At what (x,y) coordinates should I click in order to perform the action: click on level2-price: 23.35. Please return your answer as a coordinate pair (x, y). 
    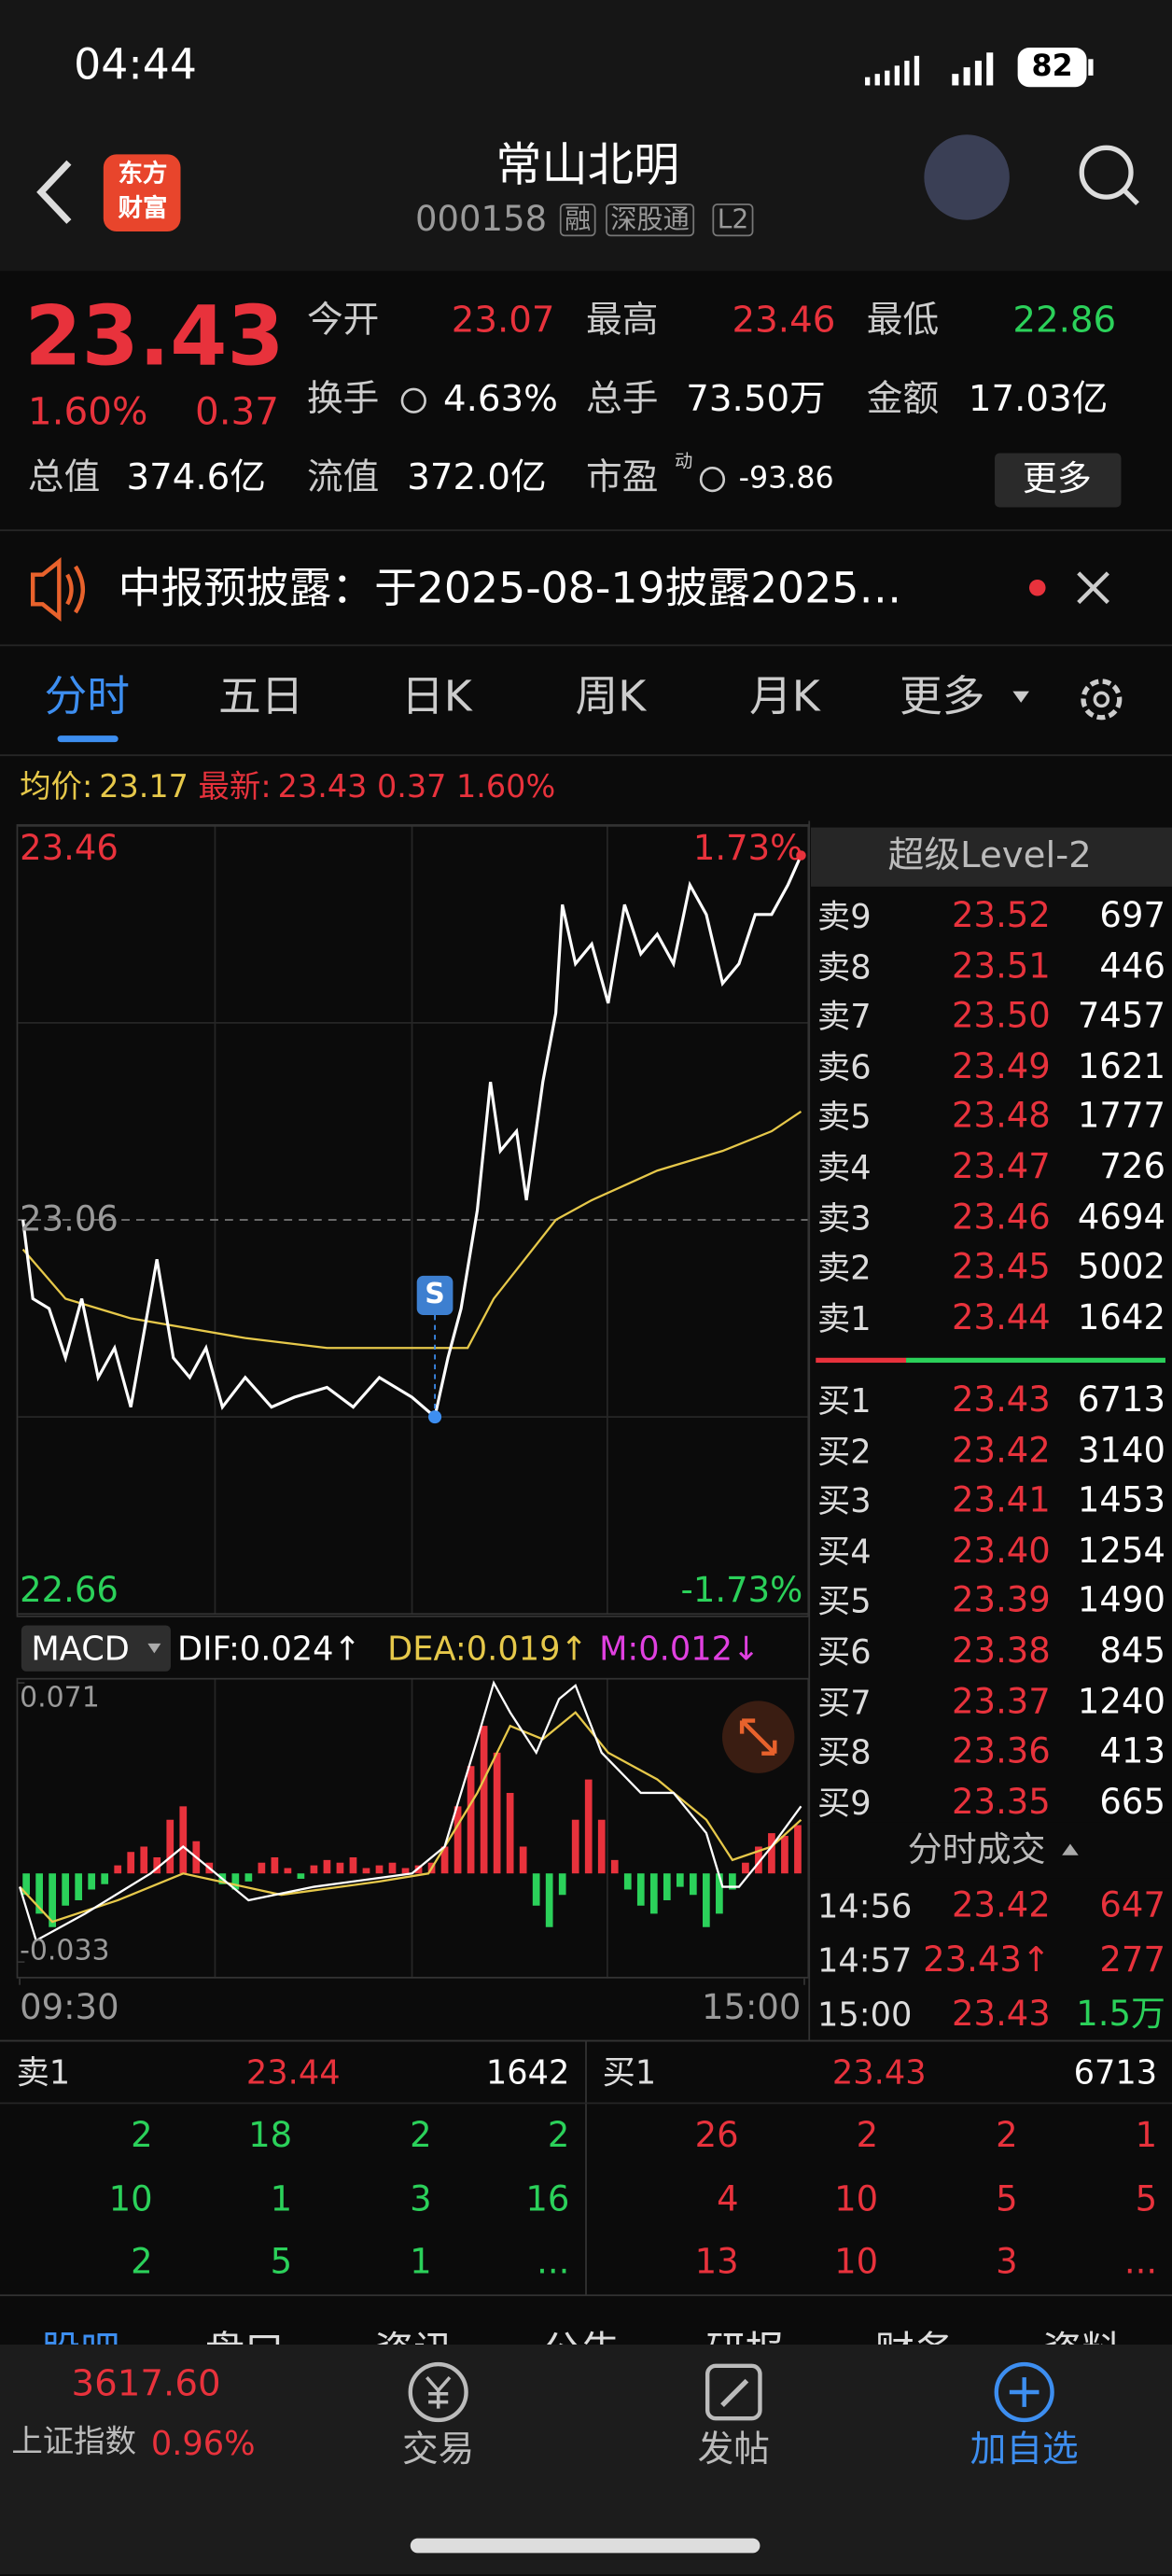
    Looking at the image, I should click on (1001, 1802).